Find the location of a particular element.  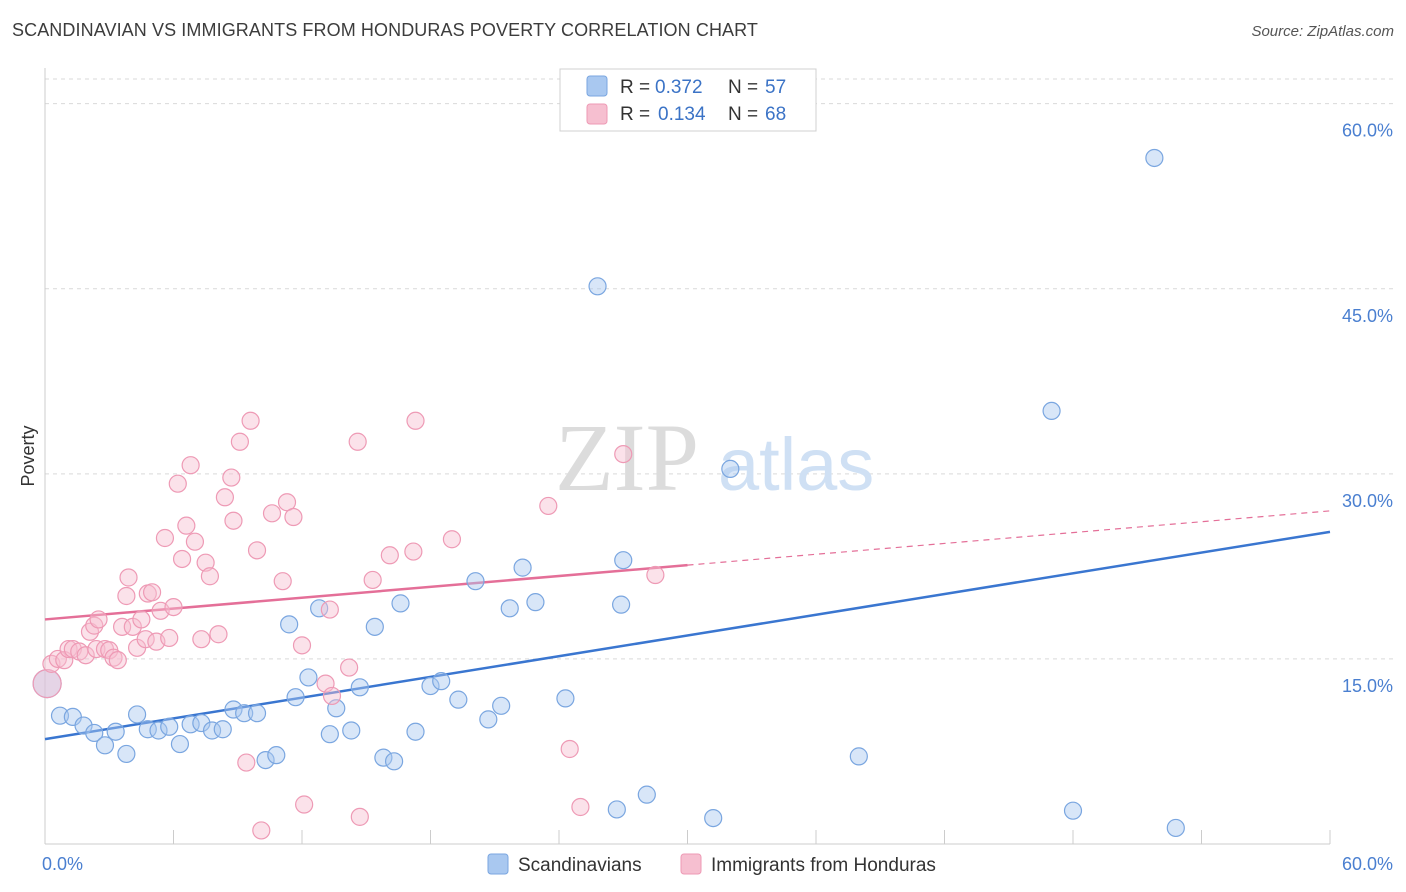

y-axis-label: Poverty is located at coordinates (28, 455).